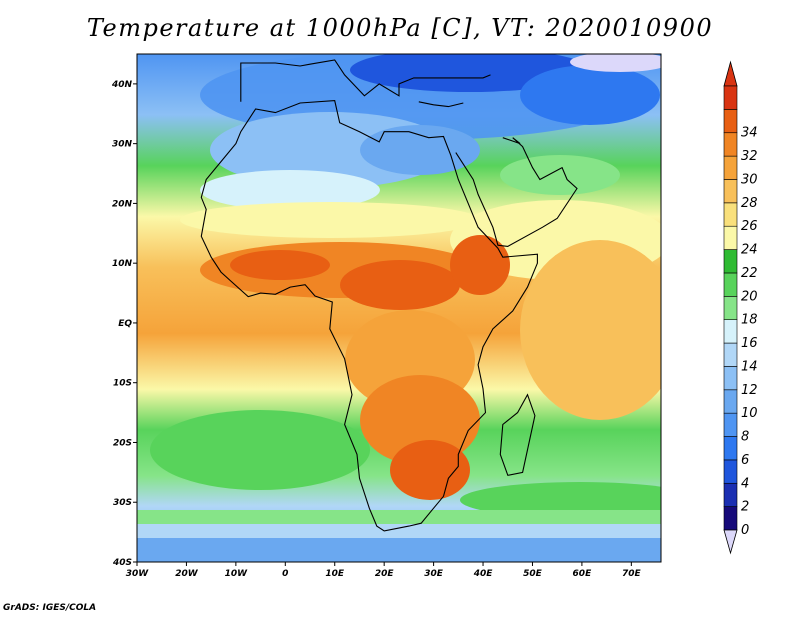 Image resolution: width=800 pixels, height=618 pixels. I want to click on grads-credit: GrADS: IGES/COLA, so click(50, 608).